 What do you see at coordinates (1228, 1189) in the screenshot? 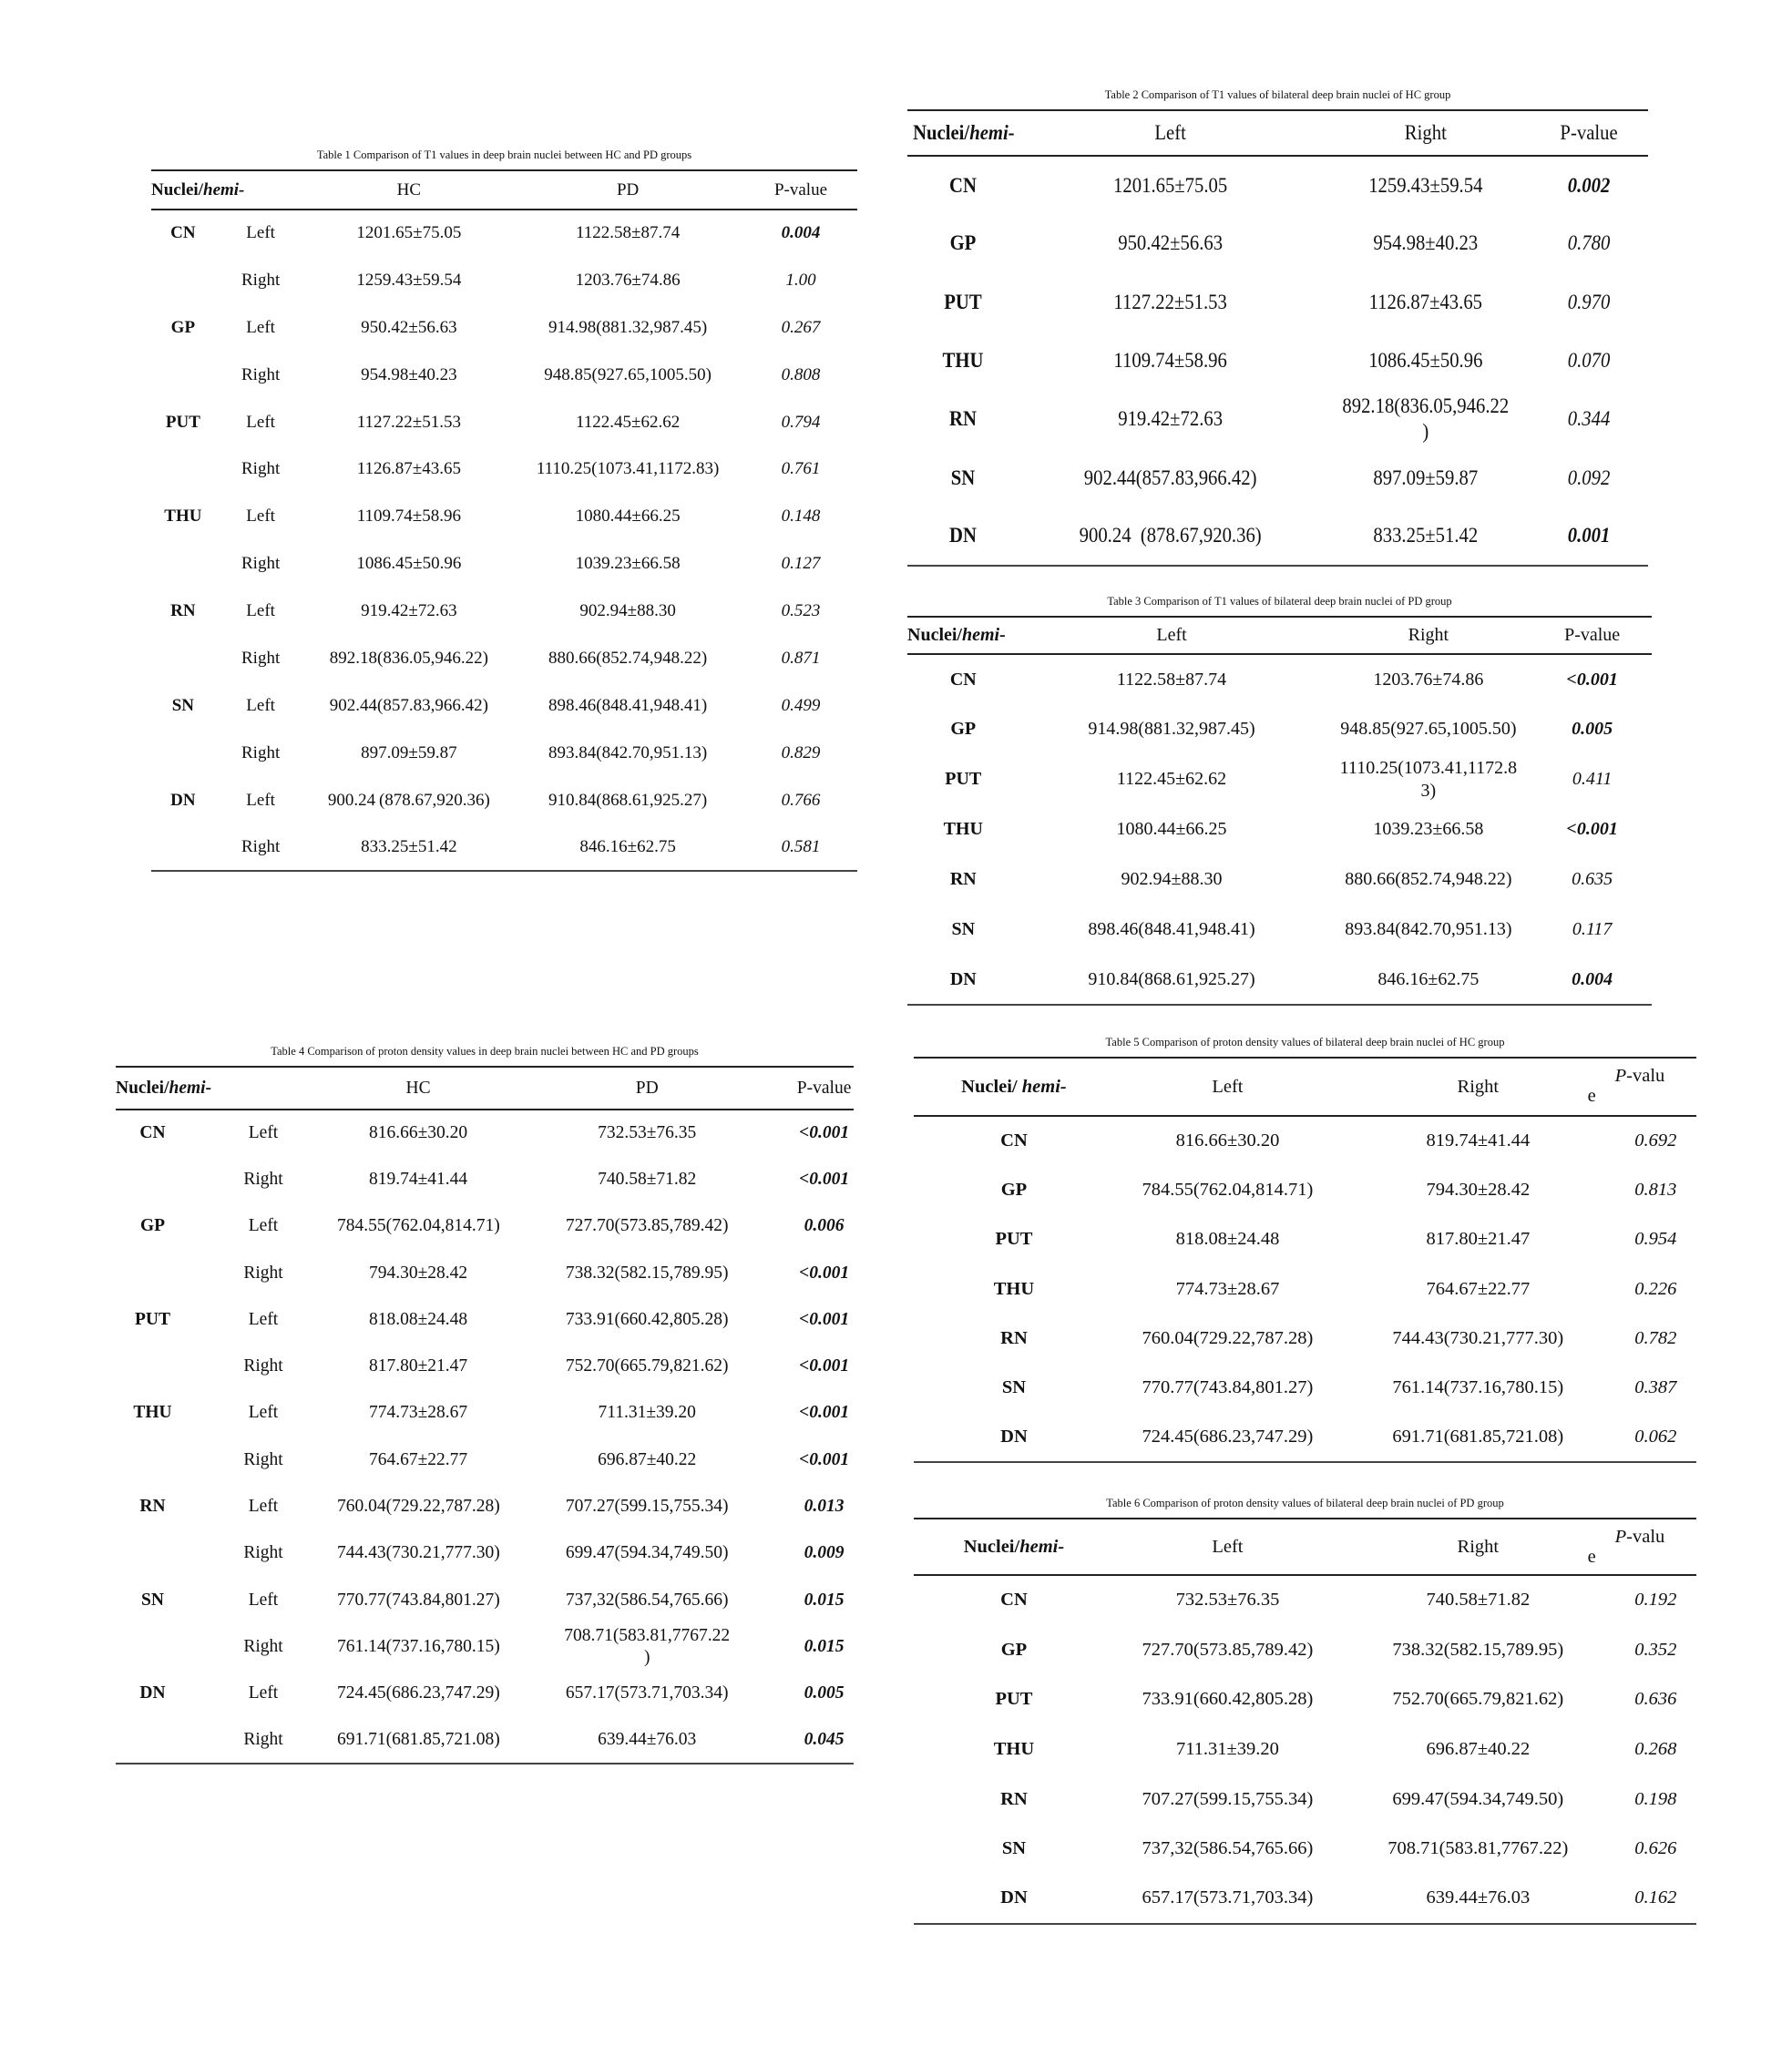
I see `value-cell: 784.55(762.04,814.71)` at bounding box center [1228, 1189].